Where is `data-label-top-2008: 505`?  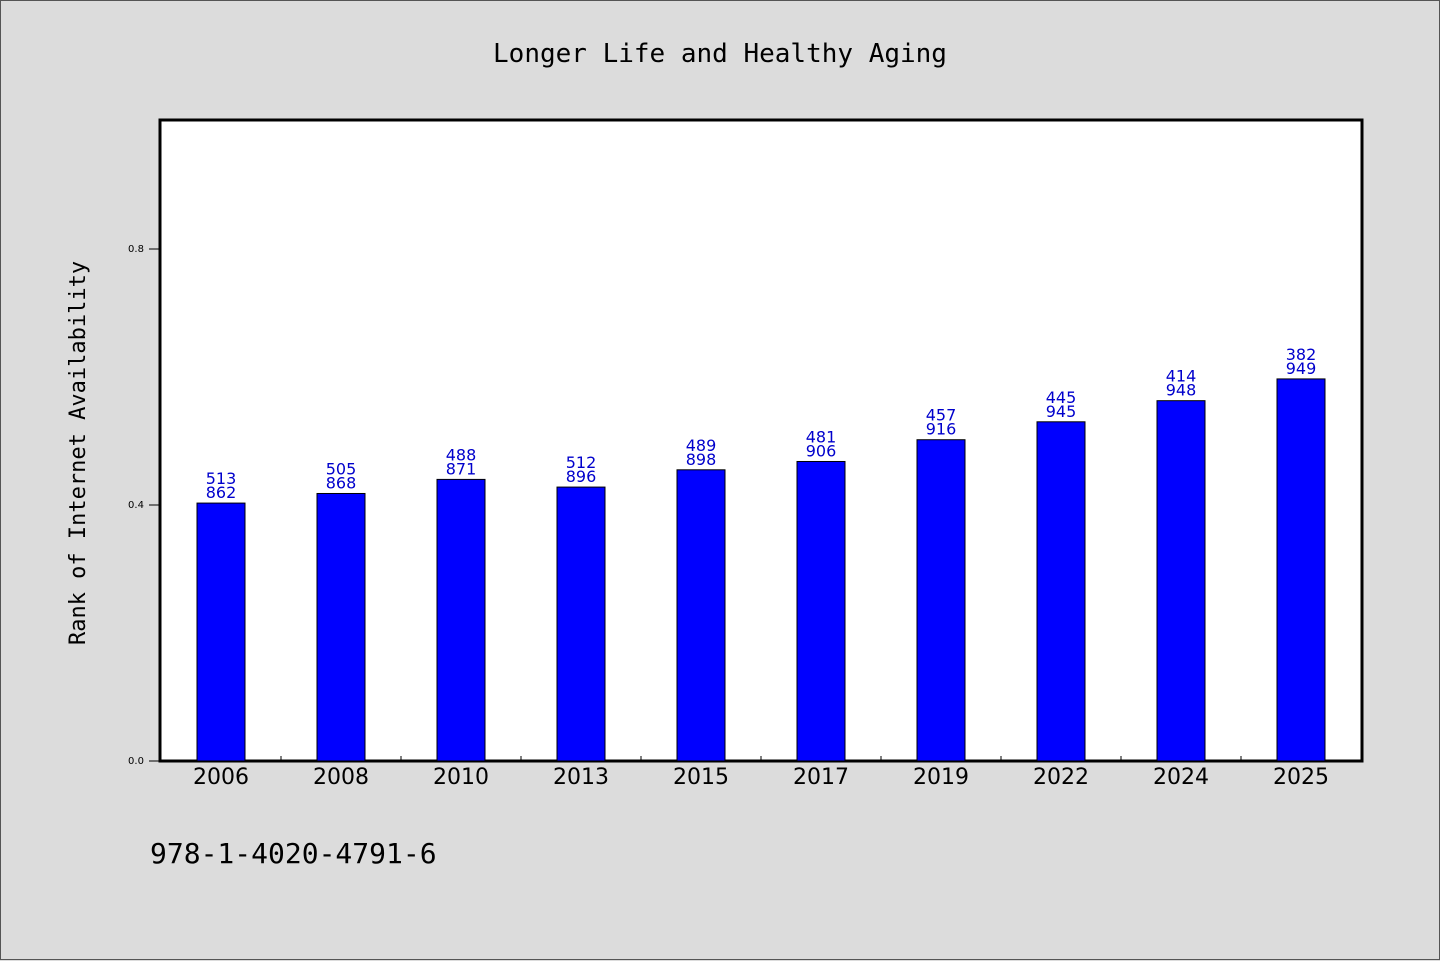
data-label-top-2008: 505 is located at coordinates (341, 468).